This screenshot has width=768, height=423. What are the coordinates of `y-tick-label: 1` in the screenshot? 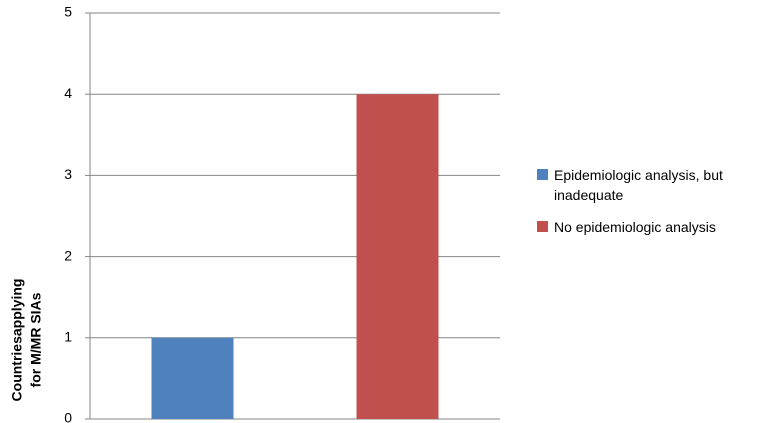 It's located at (68, 337).